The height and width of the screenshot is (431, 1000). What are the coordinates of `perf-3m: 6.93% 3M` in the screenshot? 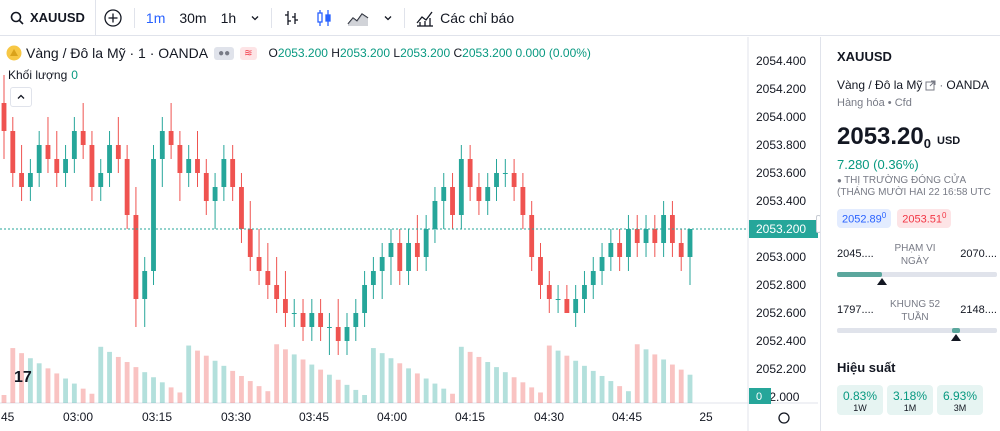 It's located at (960, 399).